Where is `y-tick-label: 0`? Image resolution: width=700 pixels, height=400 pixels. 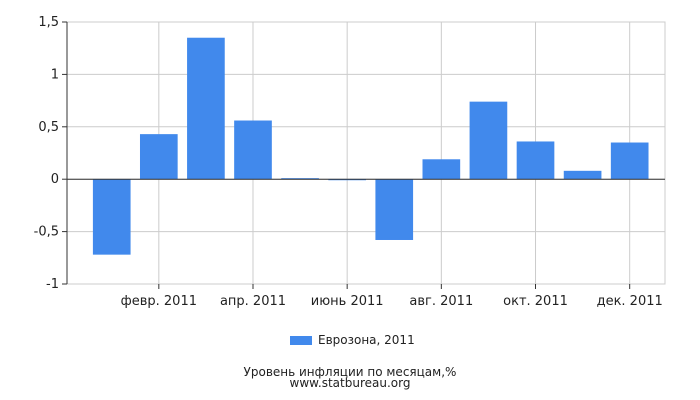
y-tick-label: 0 is located at coordinates (55, 179).